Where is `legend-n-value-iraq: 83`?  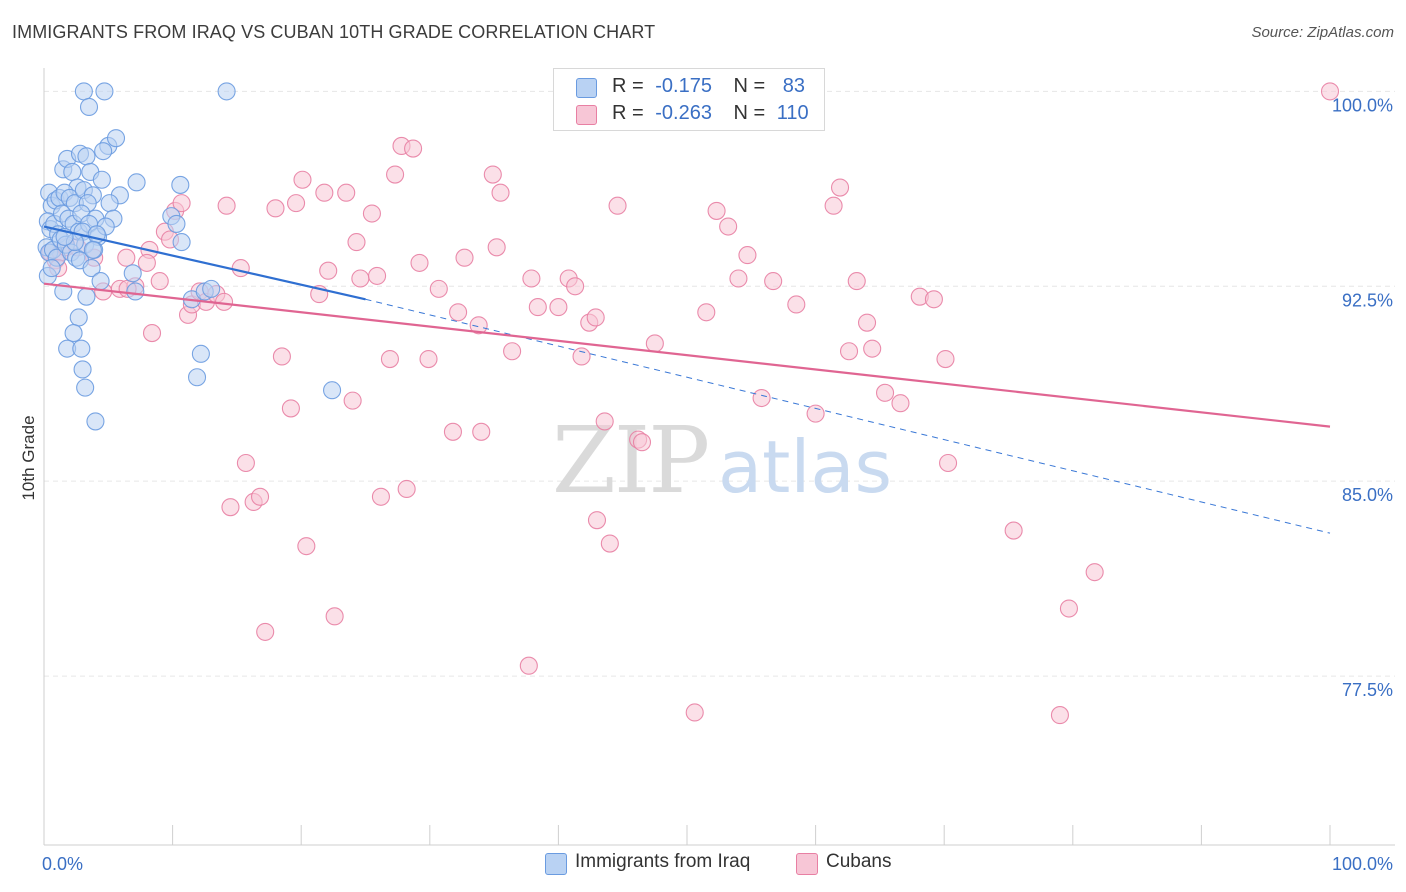 legend-n-value-iraq: 83 is located at coordinates (794, 86).